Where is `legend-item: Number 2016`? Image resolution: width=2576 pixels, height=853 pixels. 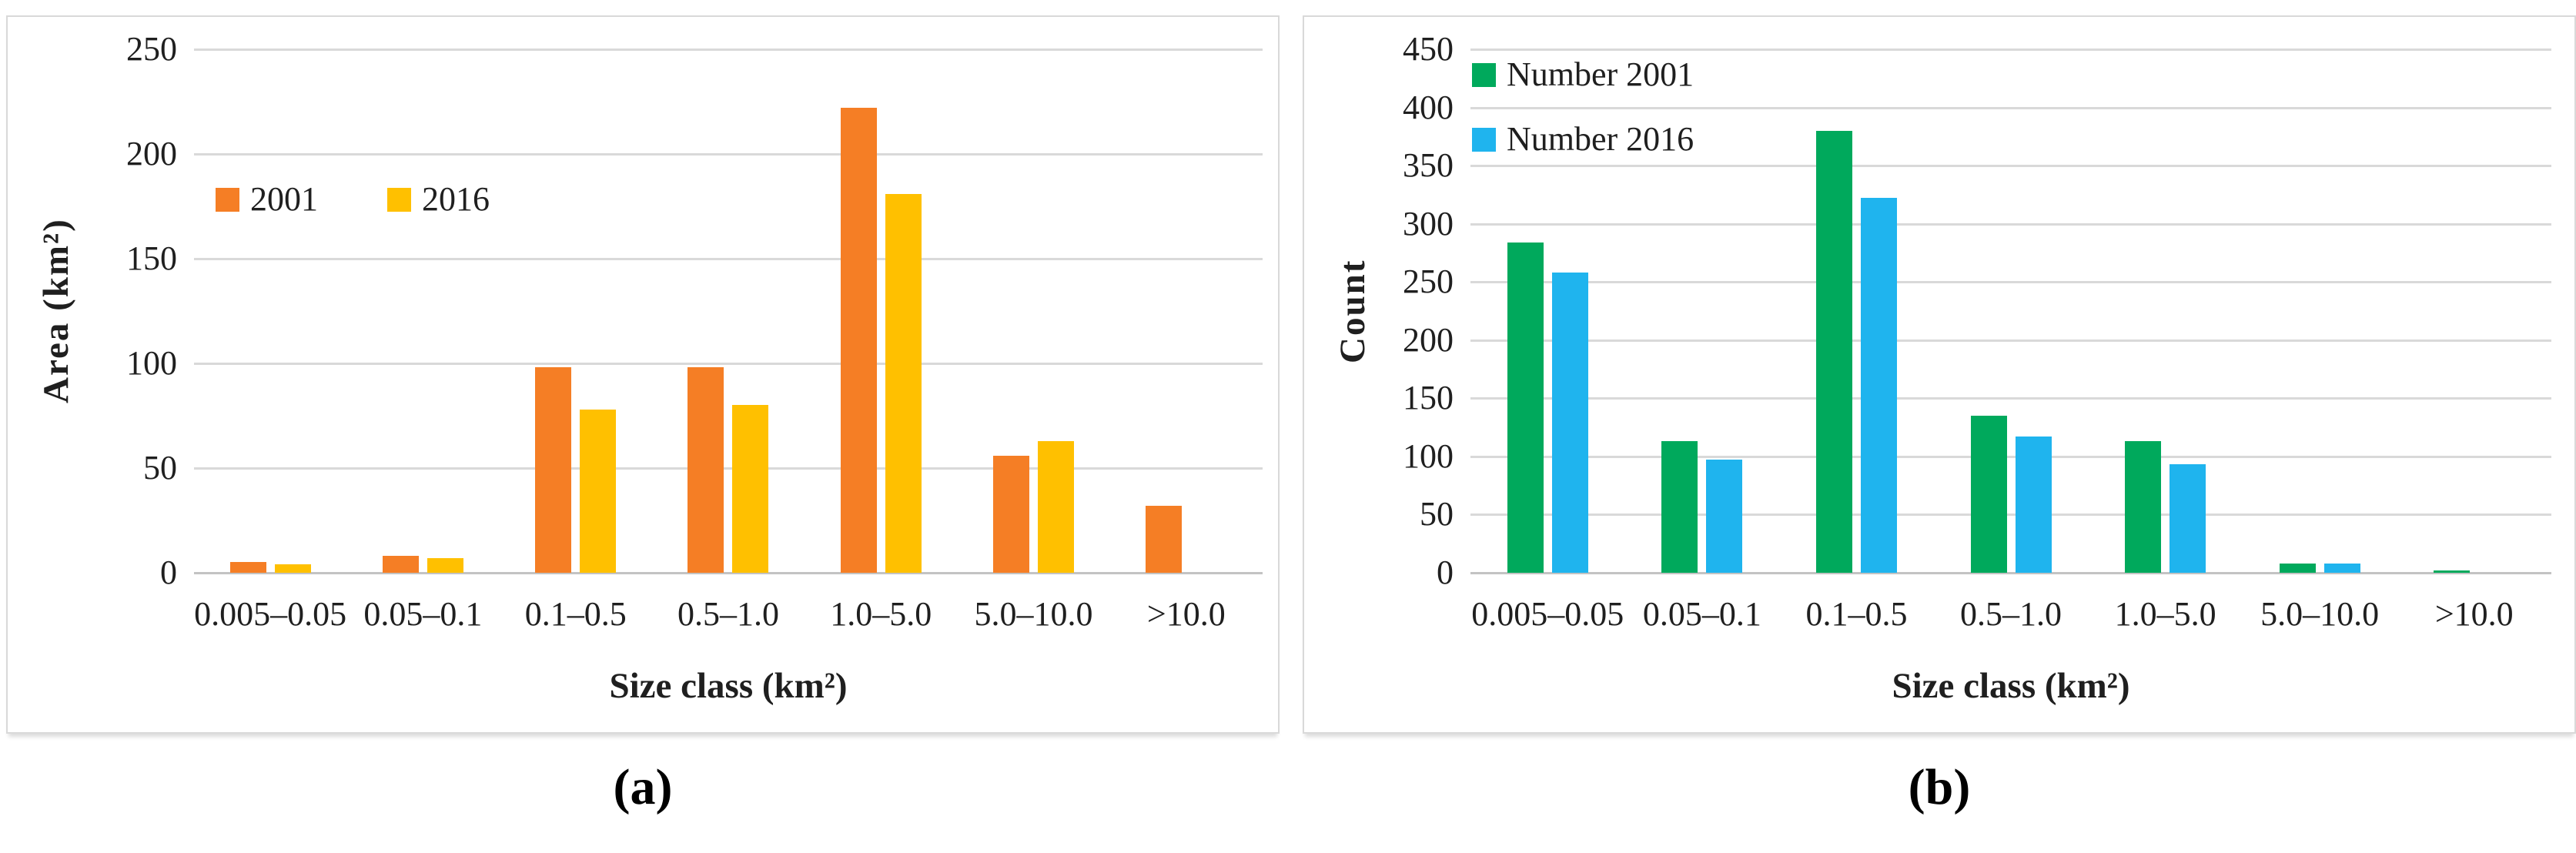 legend-item: Number 2016 is located at coordinates (1592, 139).